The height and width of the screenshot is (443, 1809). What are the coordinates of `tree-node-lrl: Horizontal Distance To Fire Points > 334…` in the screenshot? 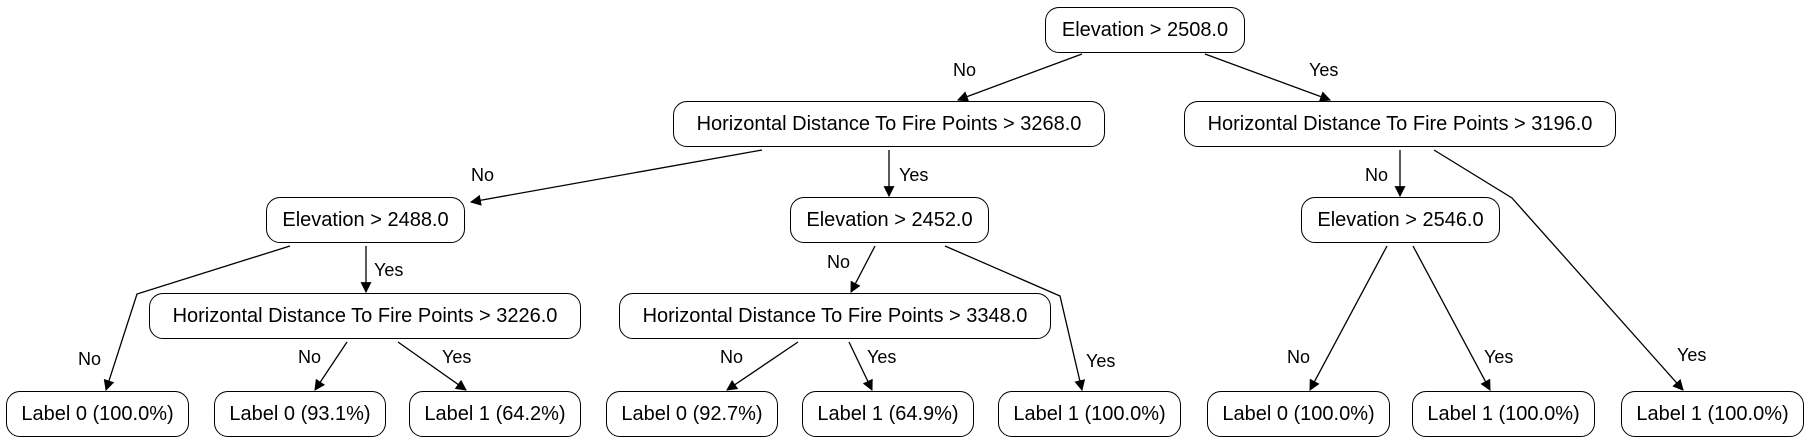 It's located at (835, 316).